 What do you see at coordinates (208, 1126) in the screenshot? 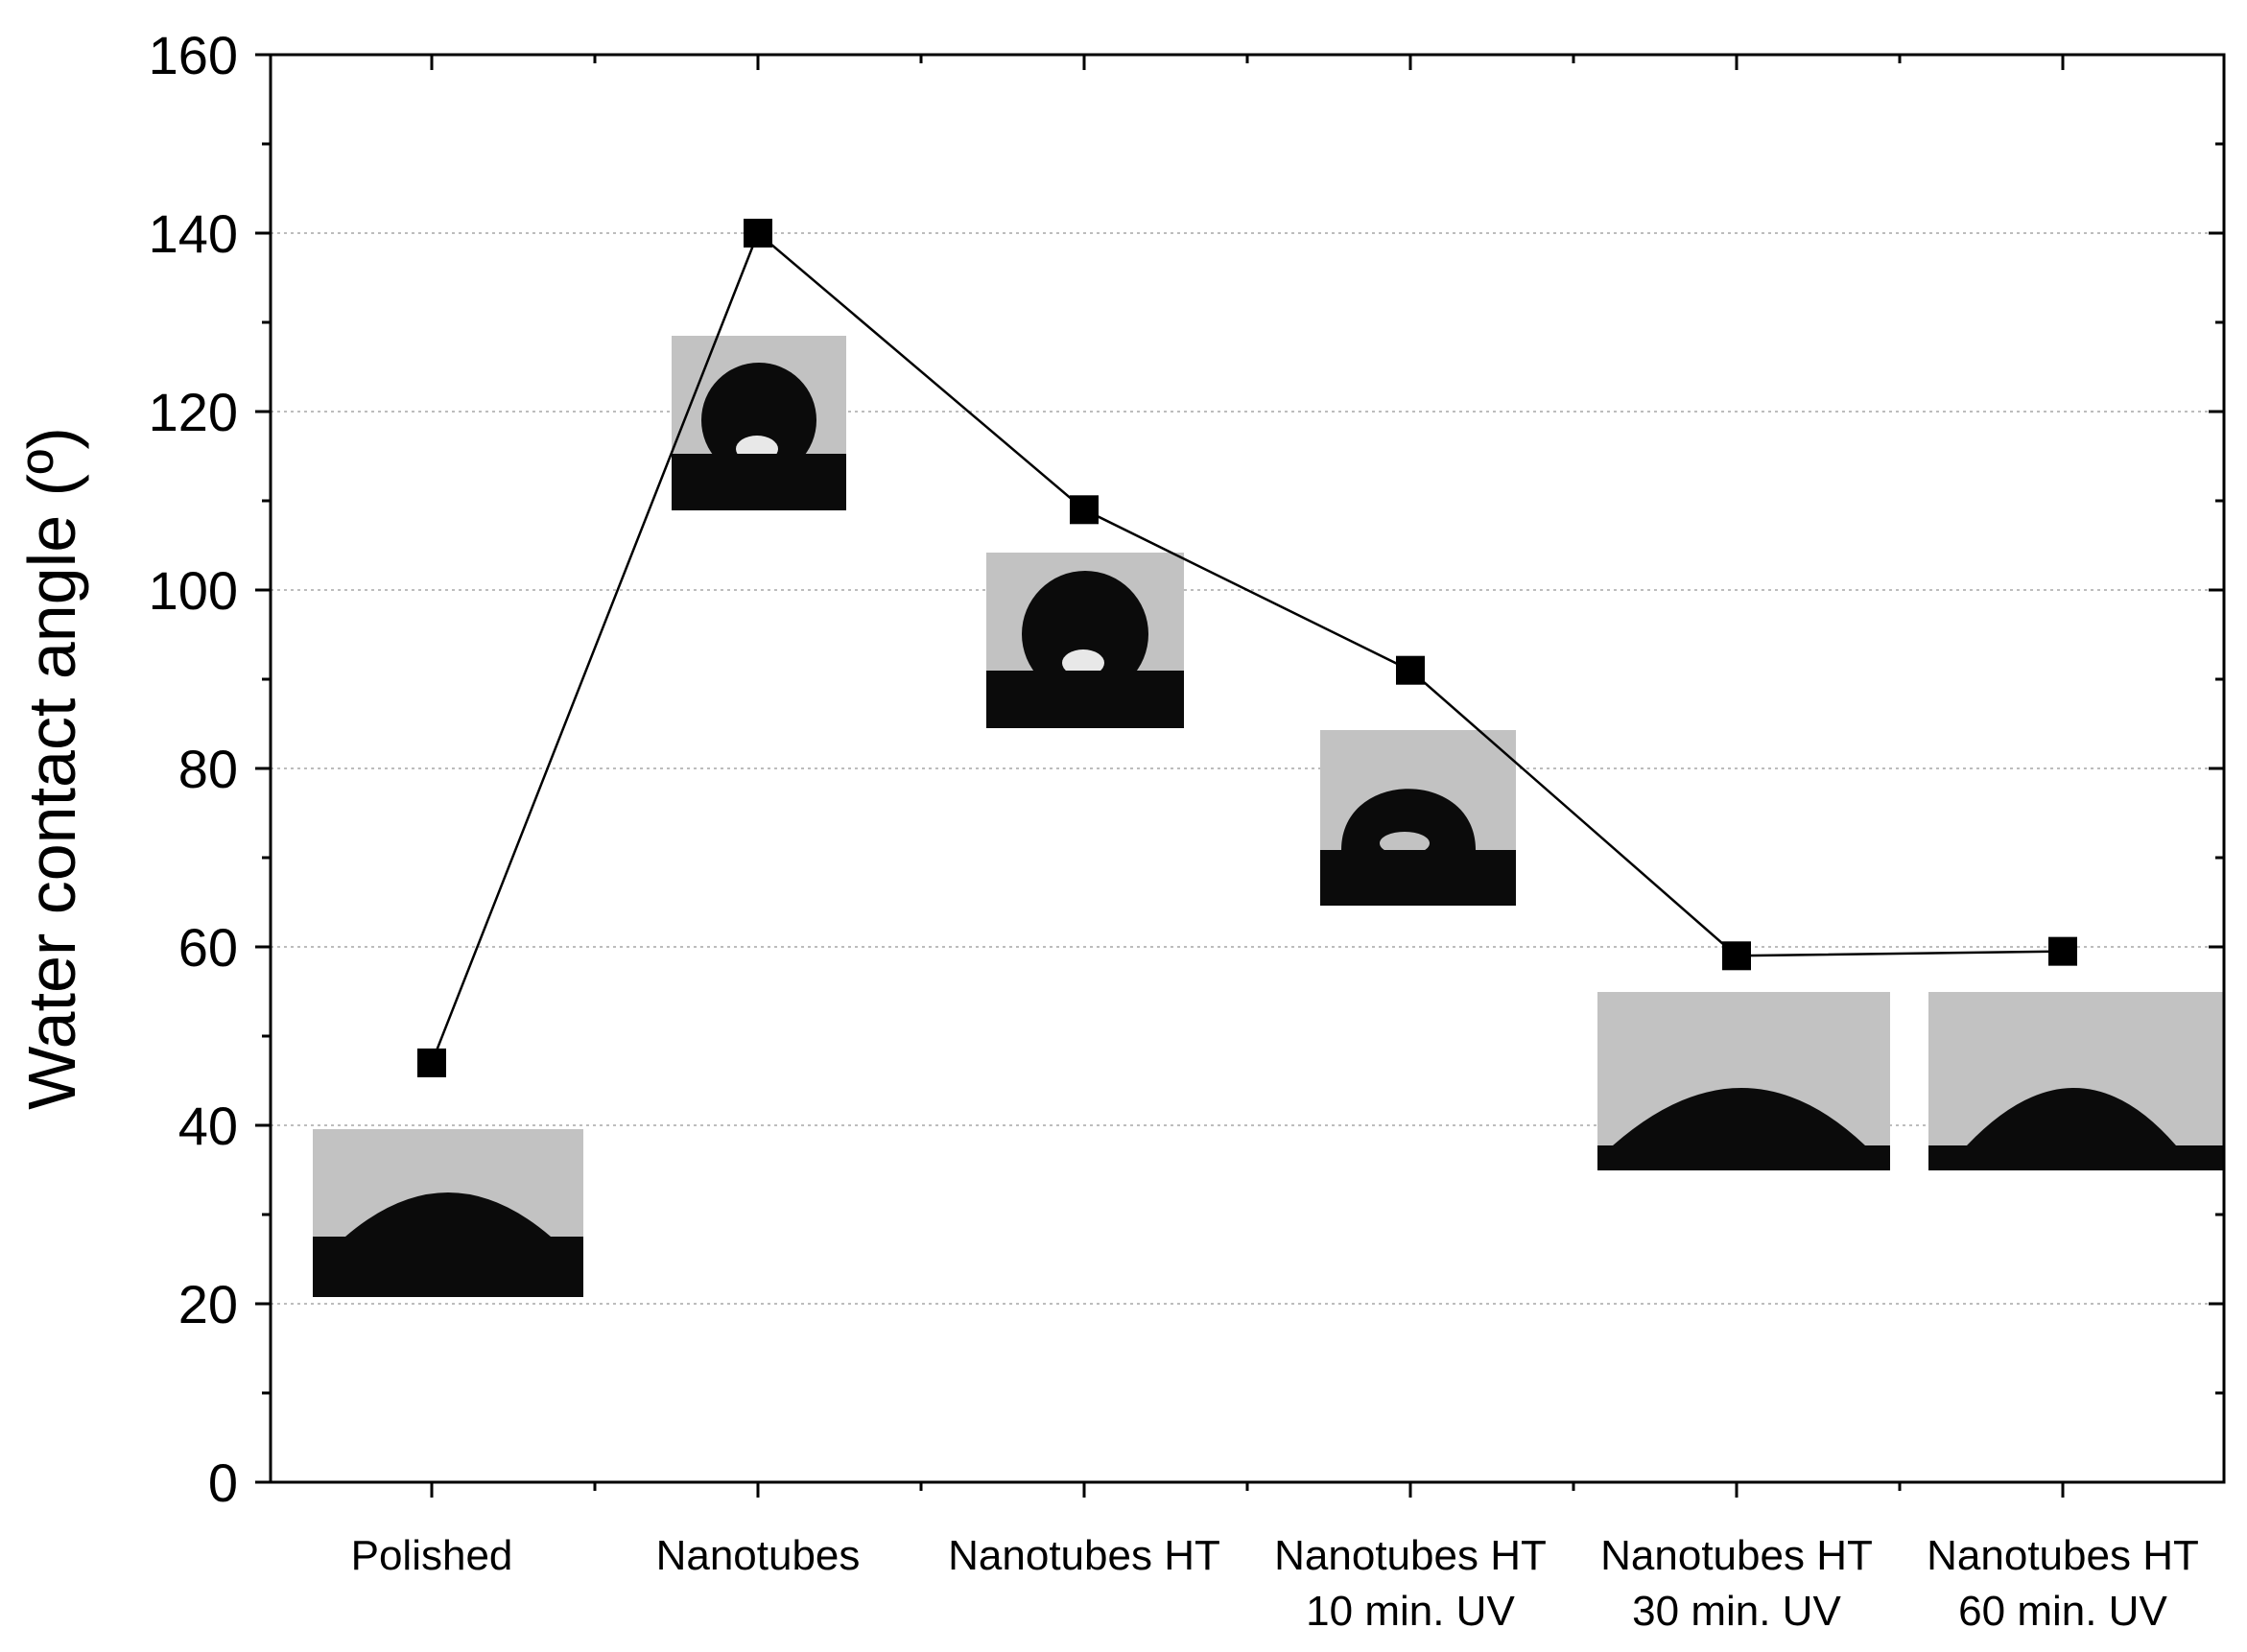
I see `y-tick-label: 40` at bounding box center [208, 1126].